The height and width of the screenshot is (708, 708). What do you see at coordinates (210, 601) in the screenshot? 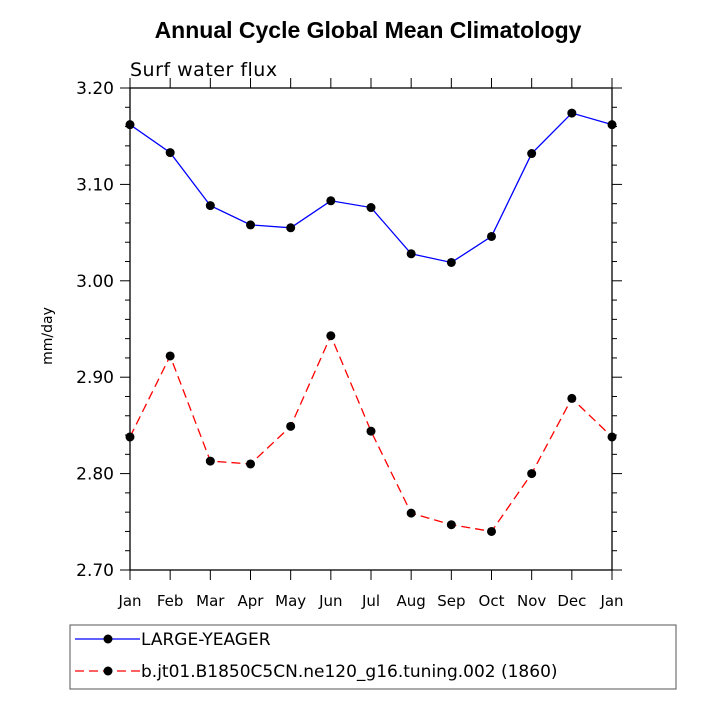
I see `x-tick-label: Mar` at bounding box center [210, 601].